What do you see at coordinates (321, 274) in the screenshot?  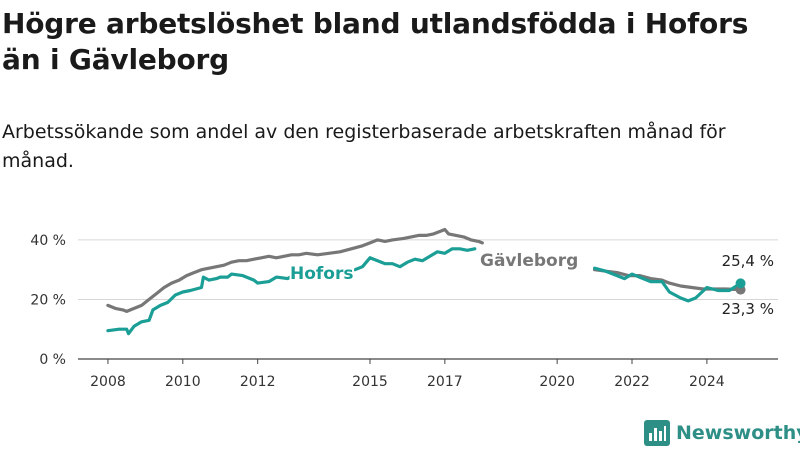 I see `hofors-series-label: Hofors` at bounding box center [321, 274].